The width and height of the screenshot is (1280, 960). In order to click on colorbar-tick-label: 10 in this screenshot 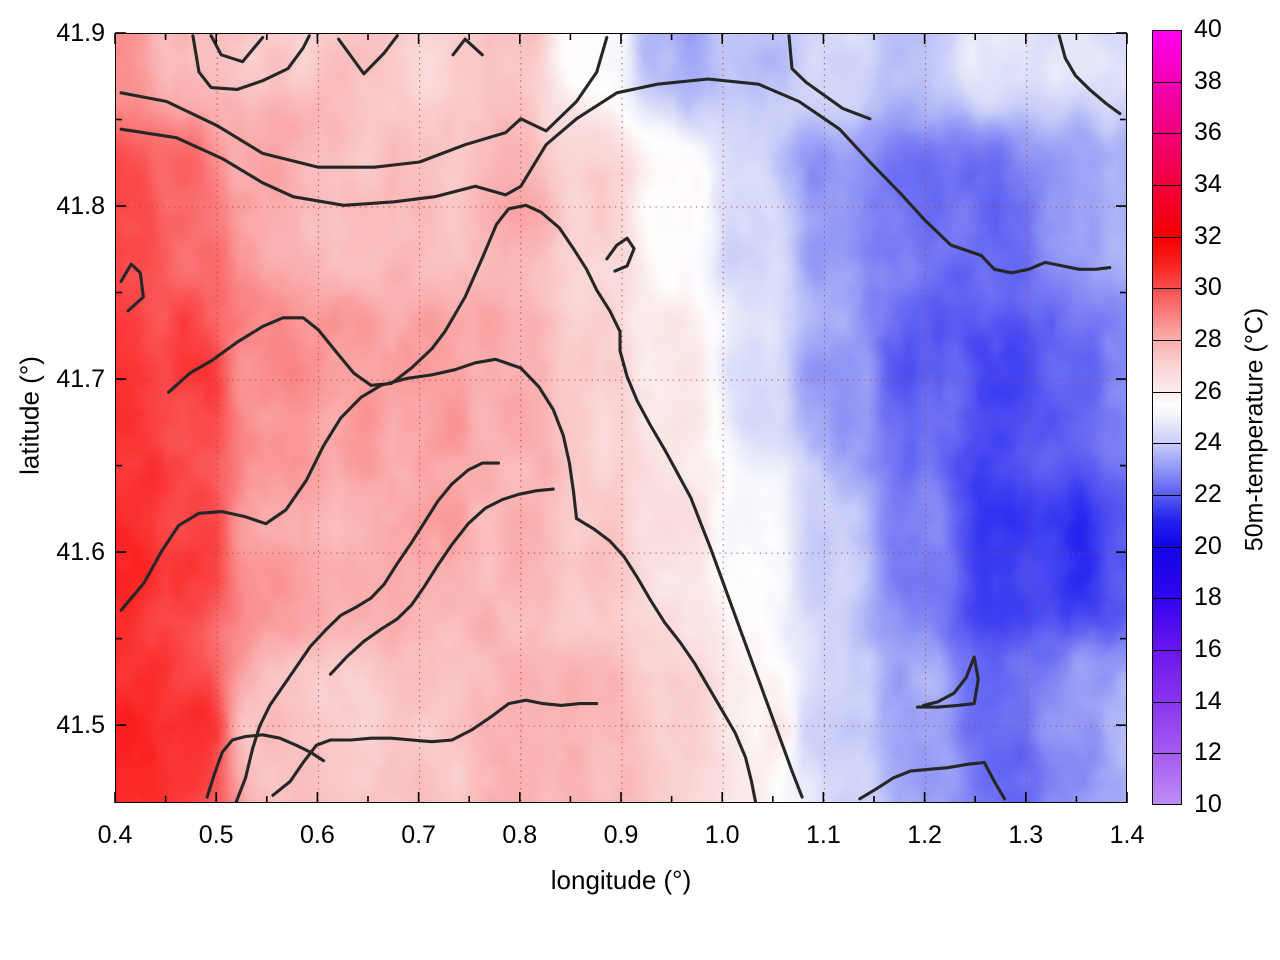, I will do `click(1208, 804)`.